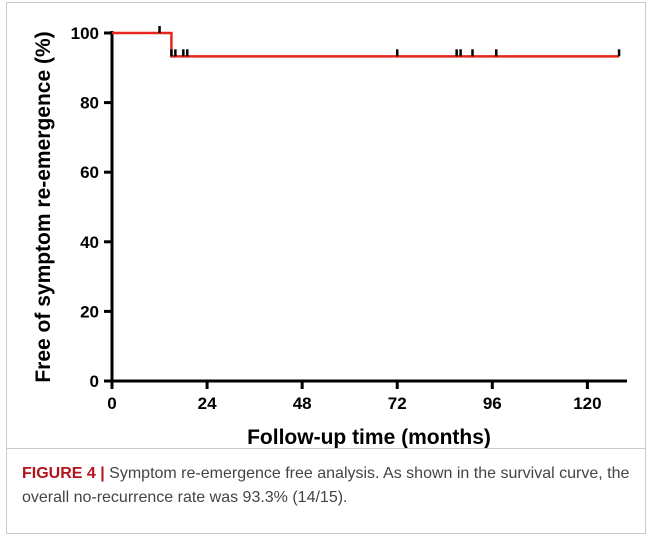 The width and height of the screenshot is (652, 538). I want to click on y-tick-label: 80, so click(89, 103).